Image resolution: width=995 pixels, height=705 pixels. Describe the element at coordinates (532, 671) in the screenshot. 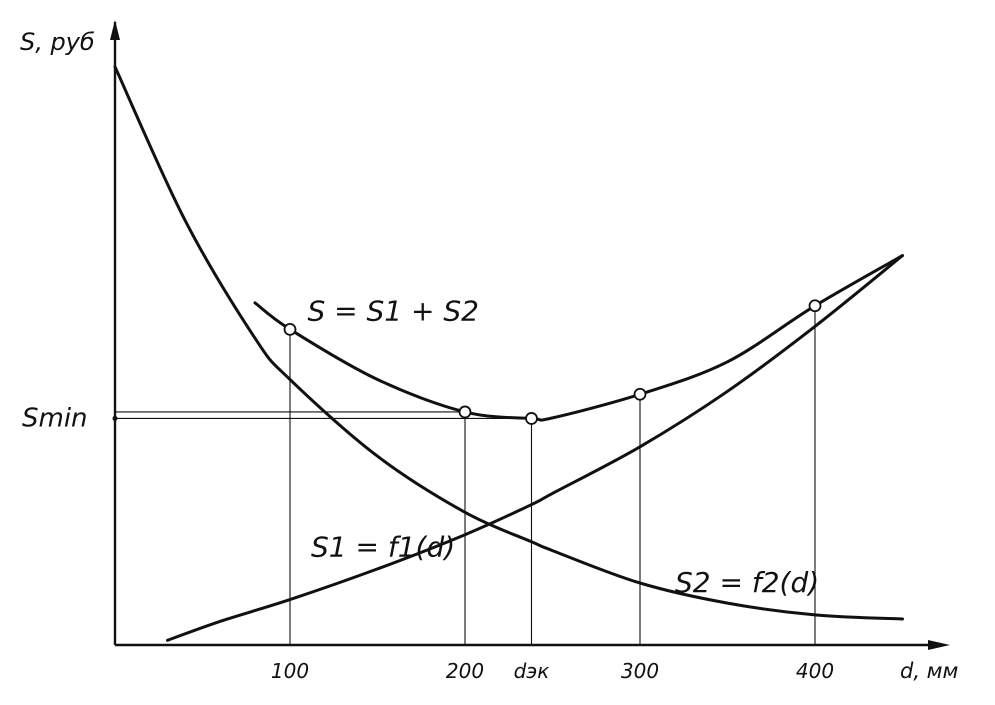

I see `x-tick-label-d: dэк` at that location.